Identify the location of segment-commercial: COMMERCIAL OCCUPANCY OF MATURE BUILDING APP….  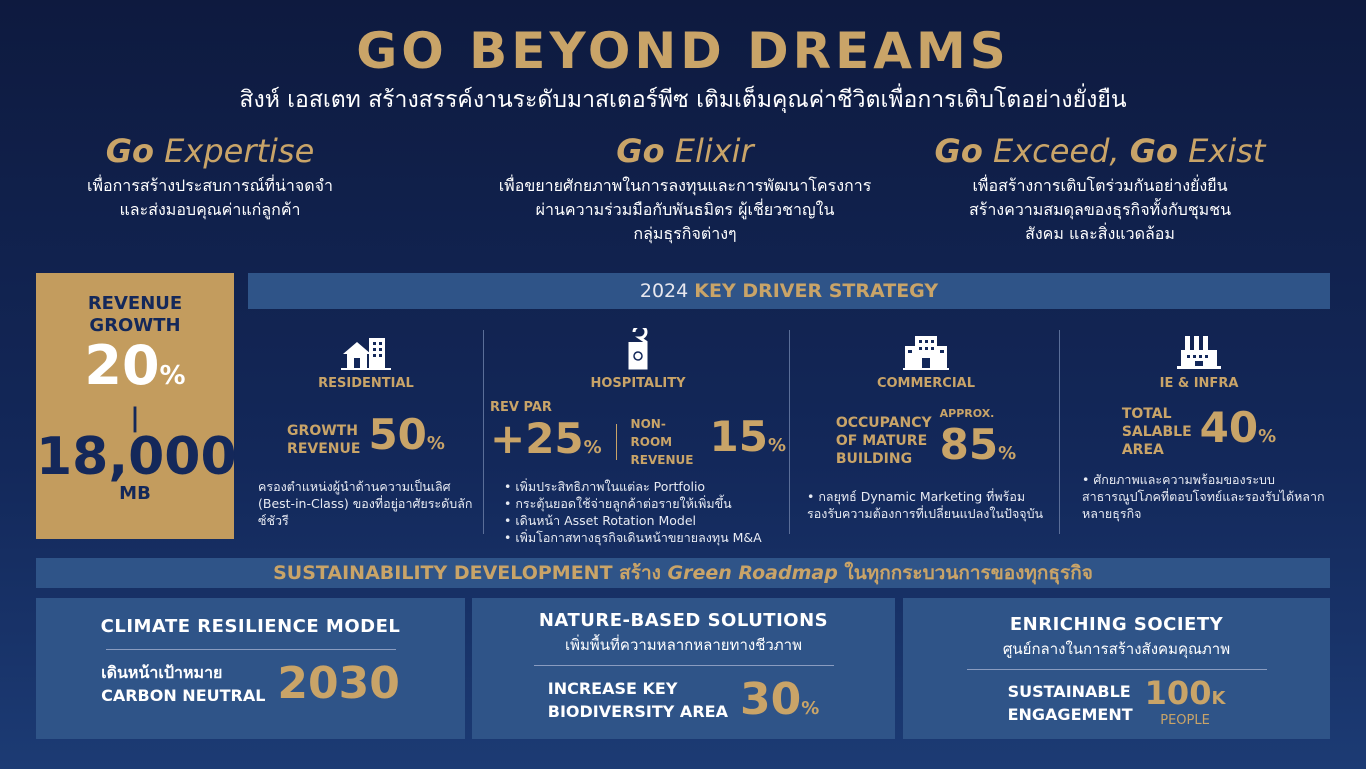
(926, 432).